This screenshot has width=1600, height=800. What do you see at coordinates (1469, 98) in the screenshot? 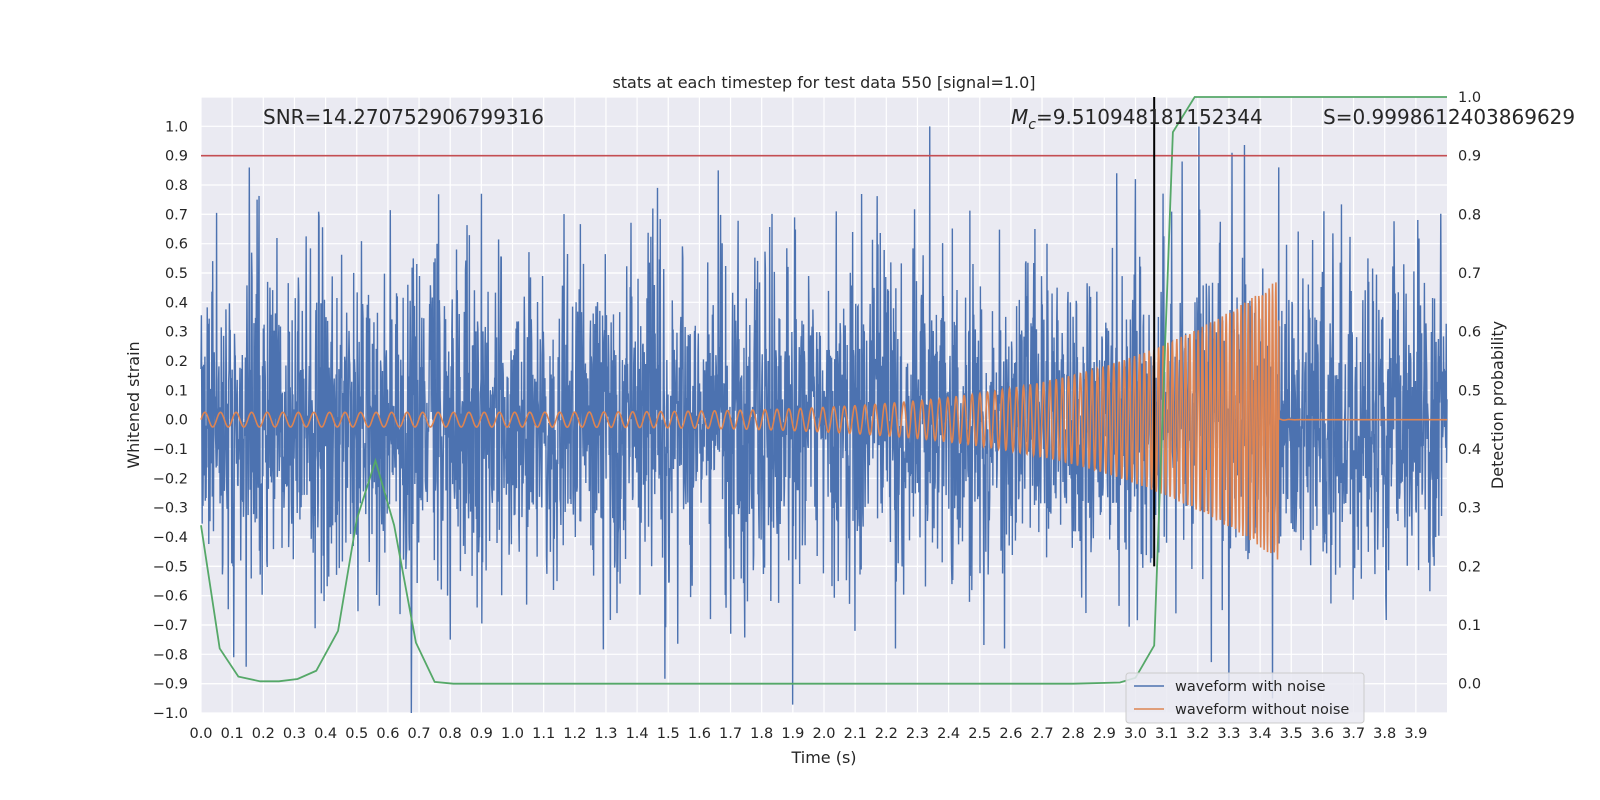
I see `y2-tick-label: 1.0` at bounding box center [1469, 98].